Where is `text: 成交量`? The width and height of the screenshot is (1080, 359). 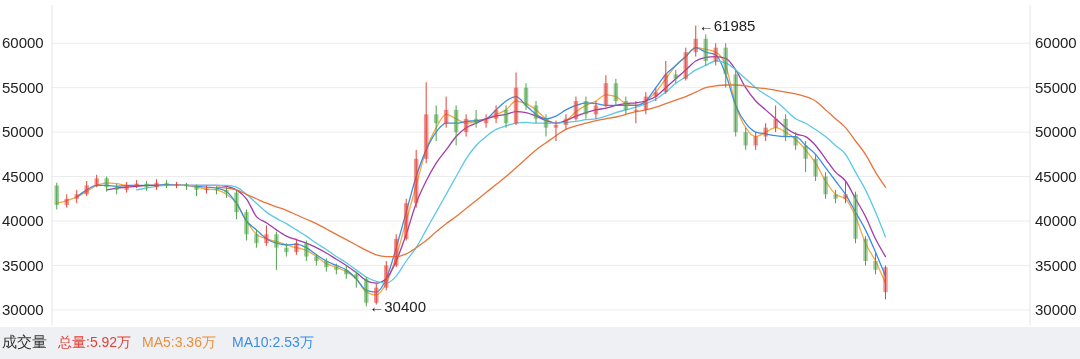
text: 成交量 is located at coordinates (24, 342).